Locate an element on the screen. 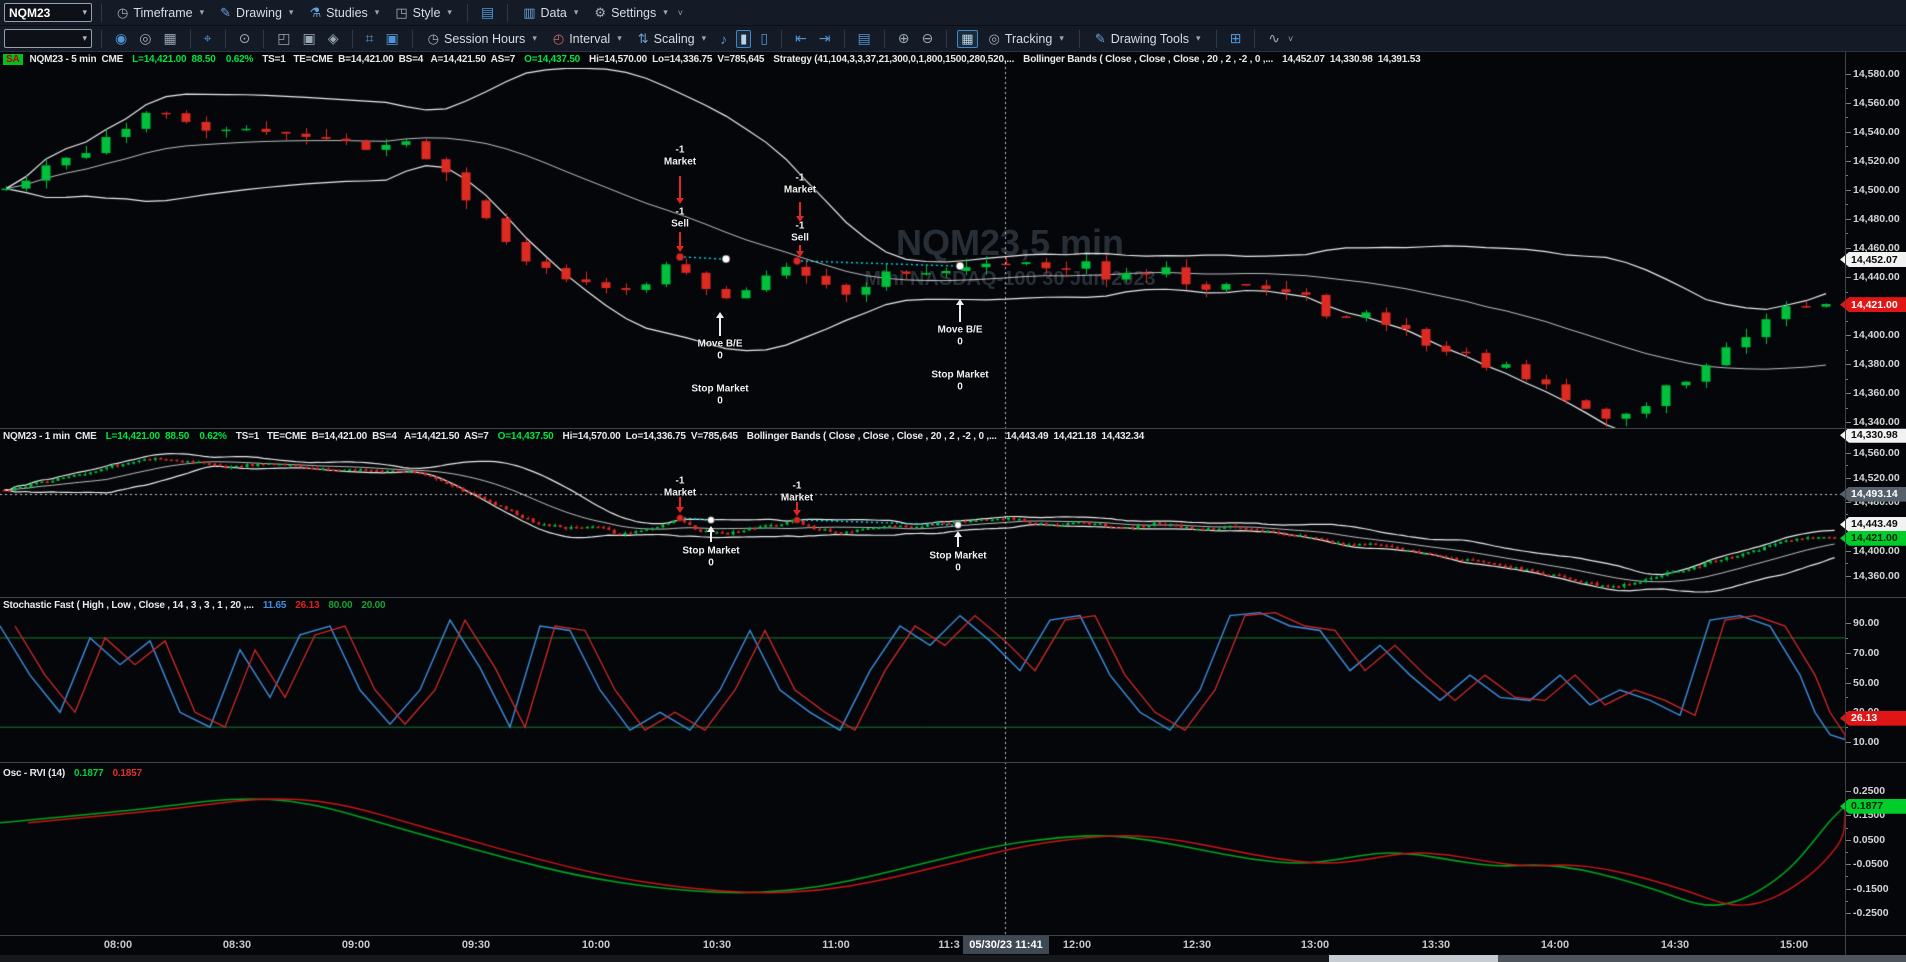  expand-bars-icon: ⇥ is located at coordinates (824, 38).